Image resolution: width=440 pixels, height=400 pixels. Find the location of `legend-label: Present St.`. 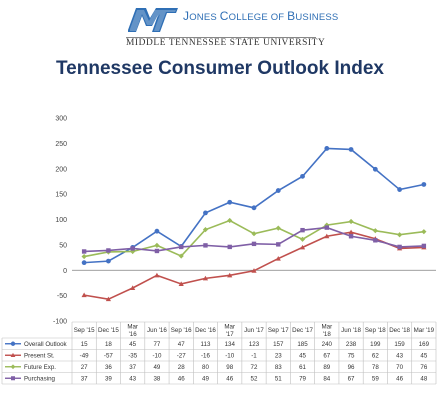

legend-label: Present St. is located at coordinates (39, 355).